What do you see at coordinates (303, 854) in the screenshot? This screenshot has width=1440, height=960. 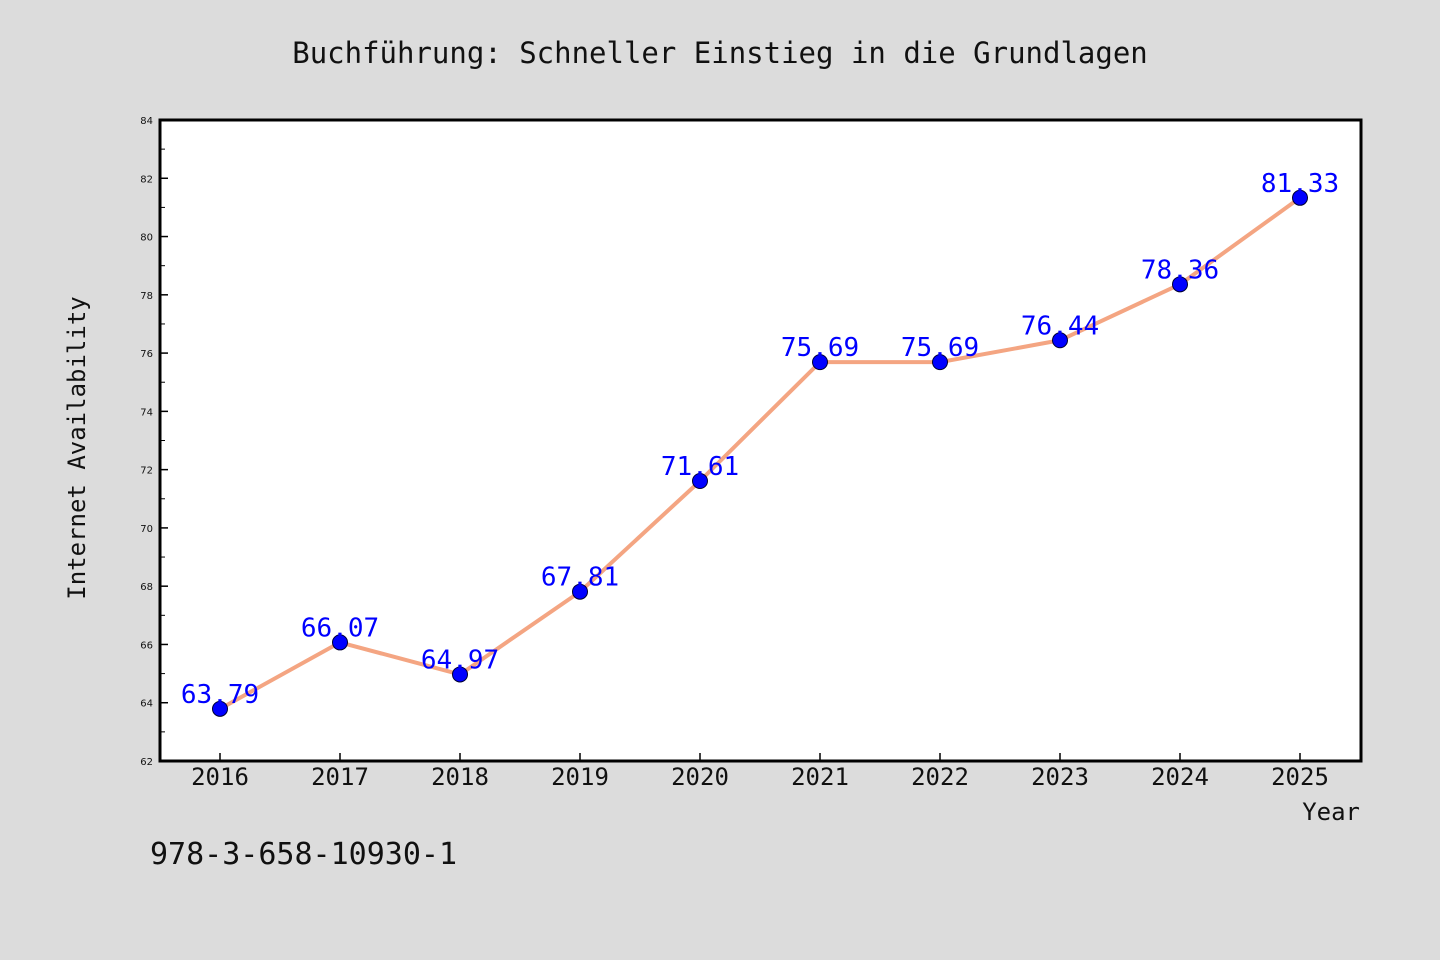 I see `footer-code: 978-3-658-10930-1` at bounding box center [303, 854].